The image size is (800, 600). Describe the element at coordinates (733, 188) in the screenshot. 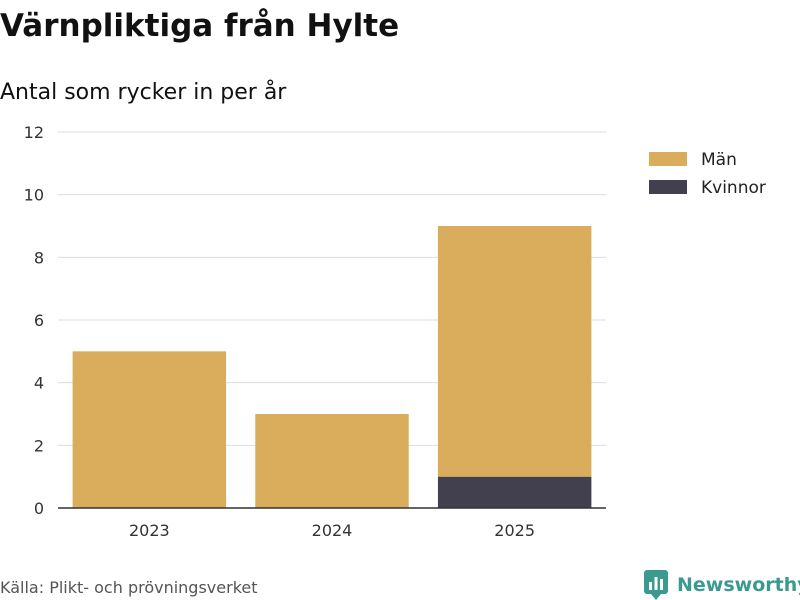

I see `legend-label: Kvinnor` at that location.